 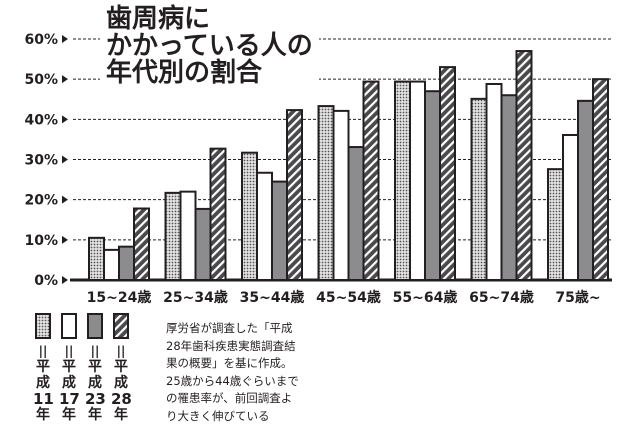 What do you see at coordinates (95, 399) in the screenshot?
I see `legend-label: 23` at bounding box center [95, 399].